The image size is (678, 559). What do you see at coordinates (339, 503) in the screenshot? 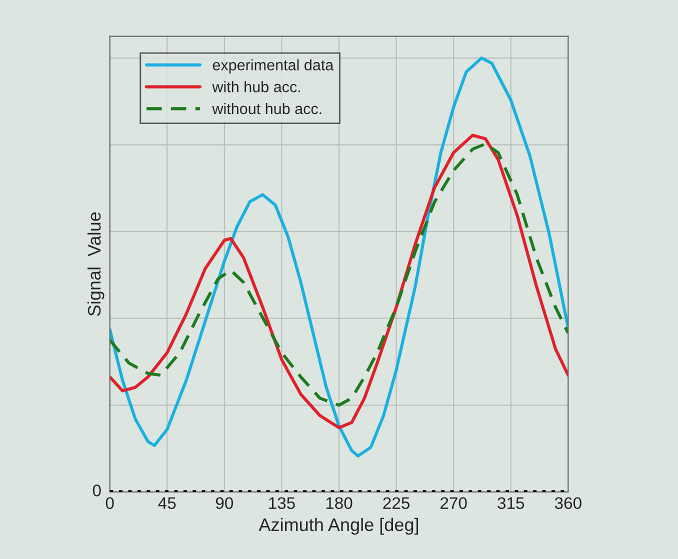
I see `x-tick-label: 180` at bounding box center [339, 503].